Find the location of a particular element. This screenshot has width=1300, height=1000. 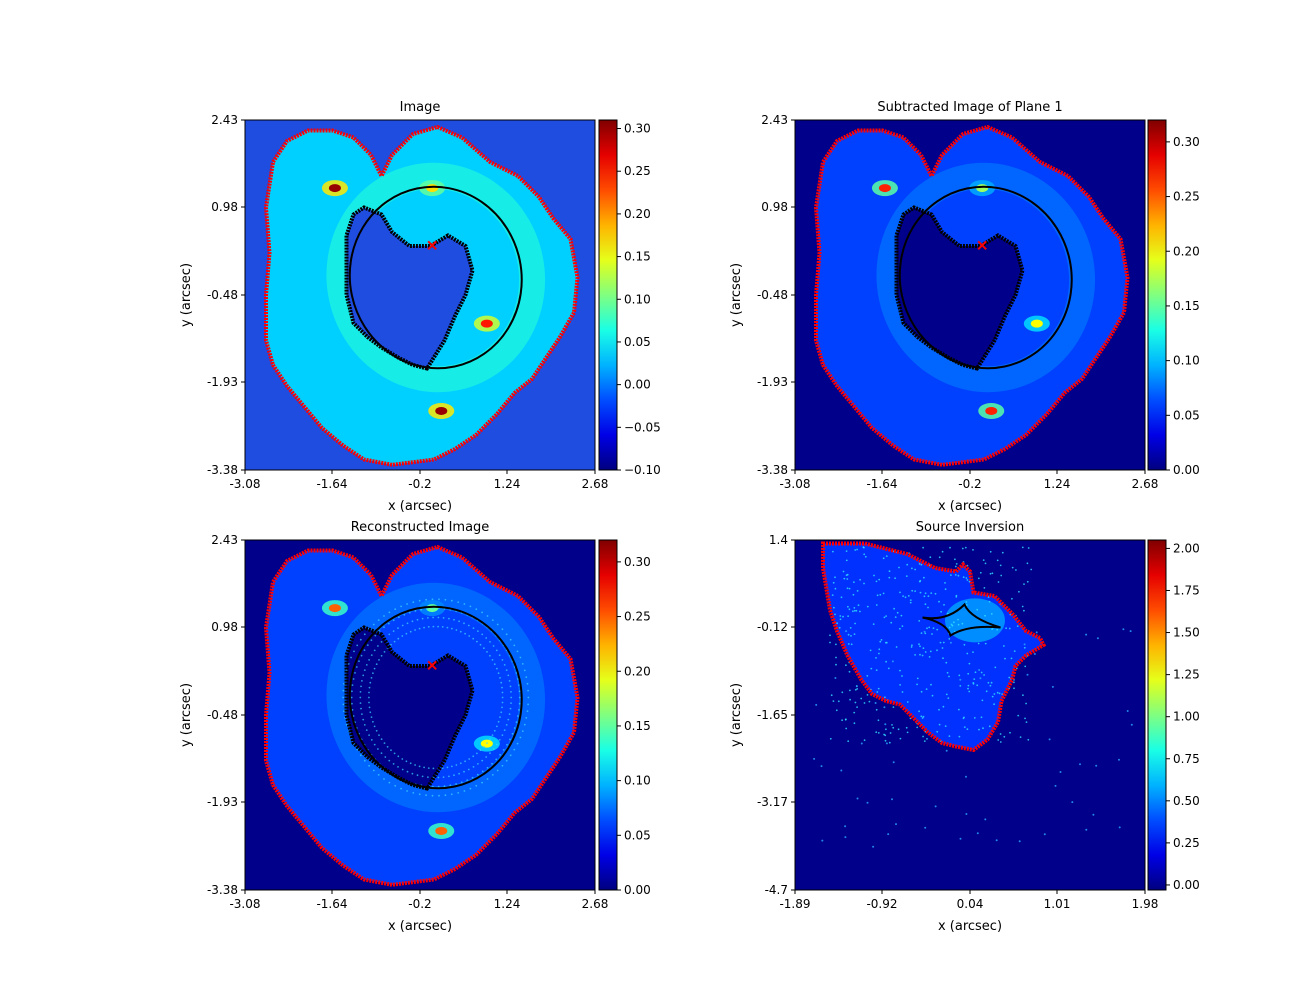

y-tick-label: -0.48 is located at coordinates (772, 295).